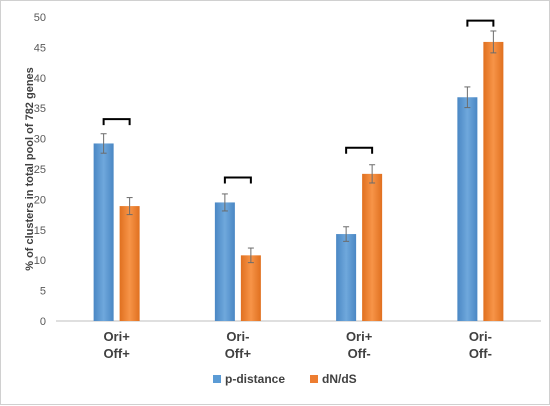  What do you see at coordinates (40, 200) in the screenshot?
I see `y-tick-label: 20` at bounding box center [40, 200].